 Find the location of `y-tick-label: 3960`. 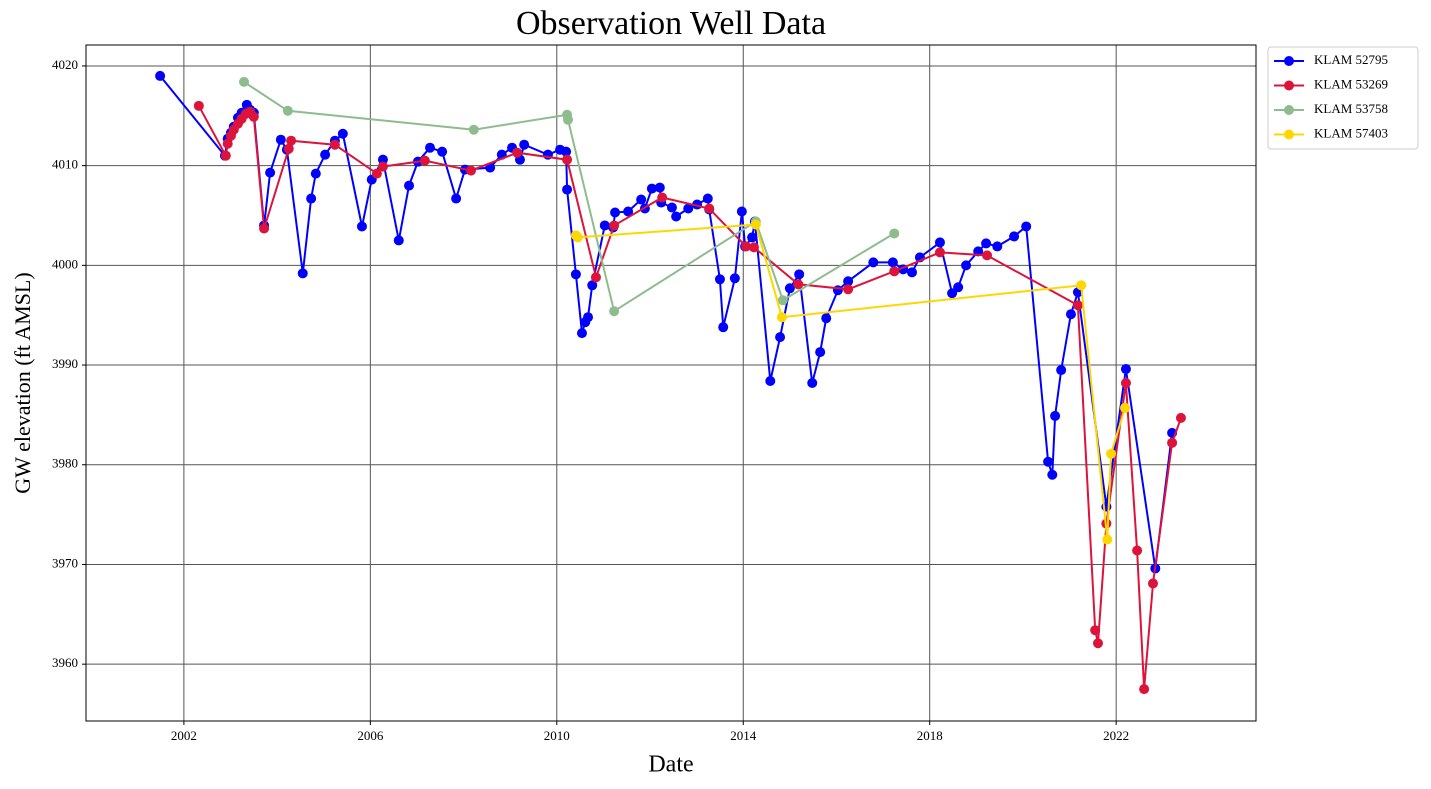

y-tick-label: 3960 is located at coordinates (65, 662).